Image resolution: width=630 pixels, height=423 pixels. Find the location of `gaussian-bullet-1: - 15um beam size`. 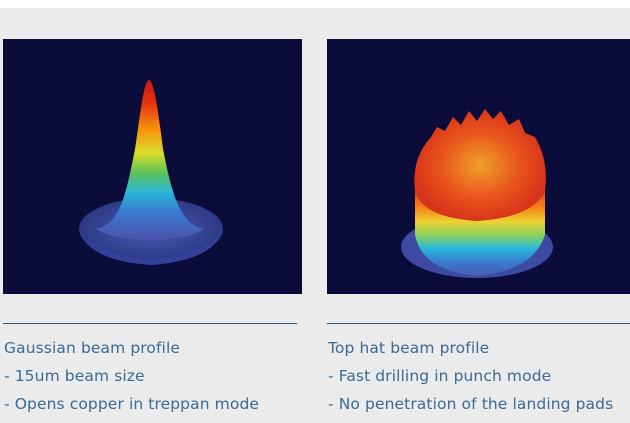

gaussian-bullet-1: - 15um beam size is located at coordinates (74, 376).